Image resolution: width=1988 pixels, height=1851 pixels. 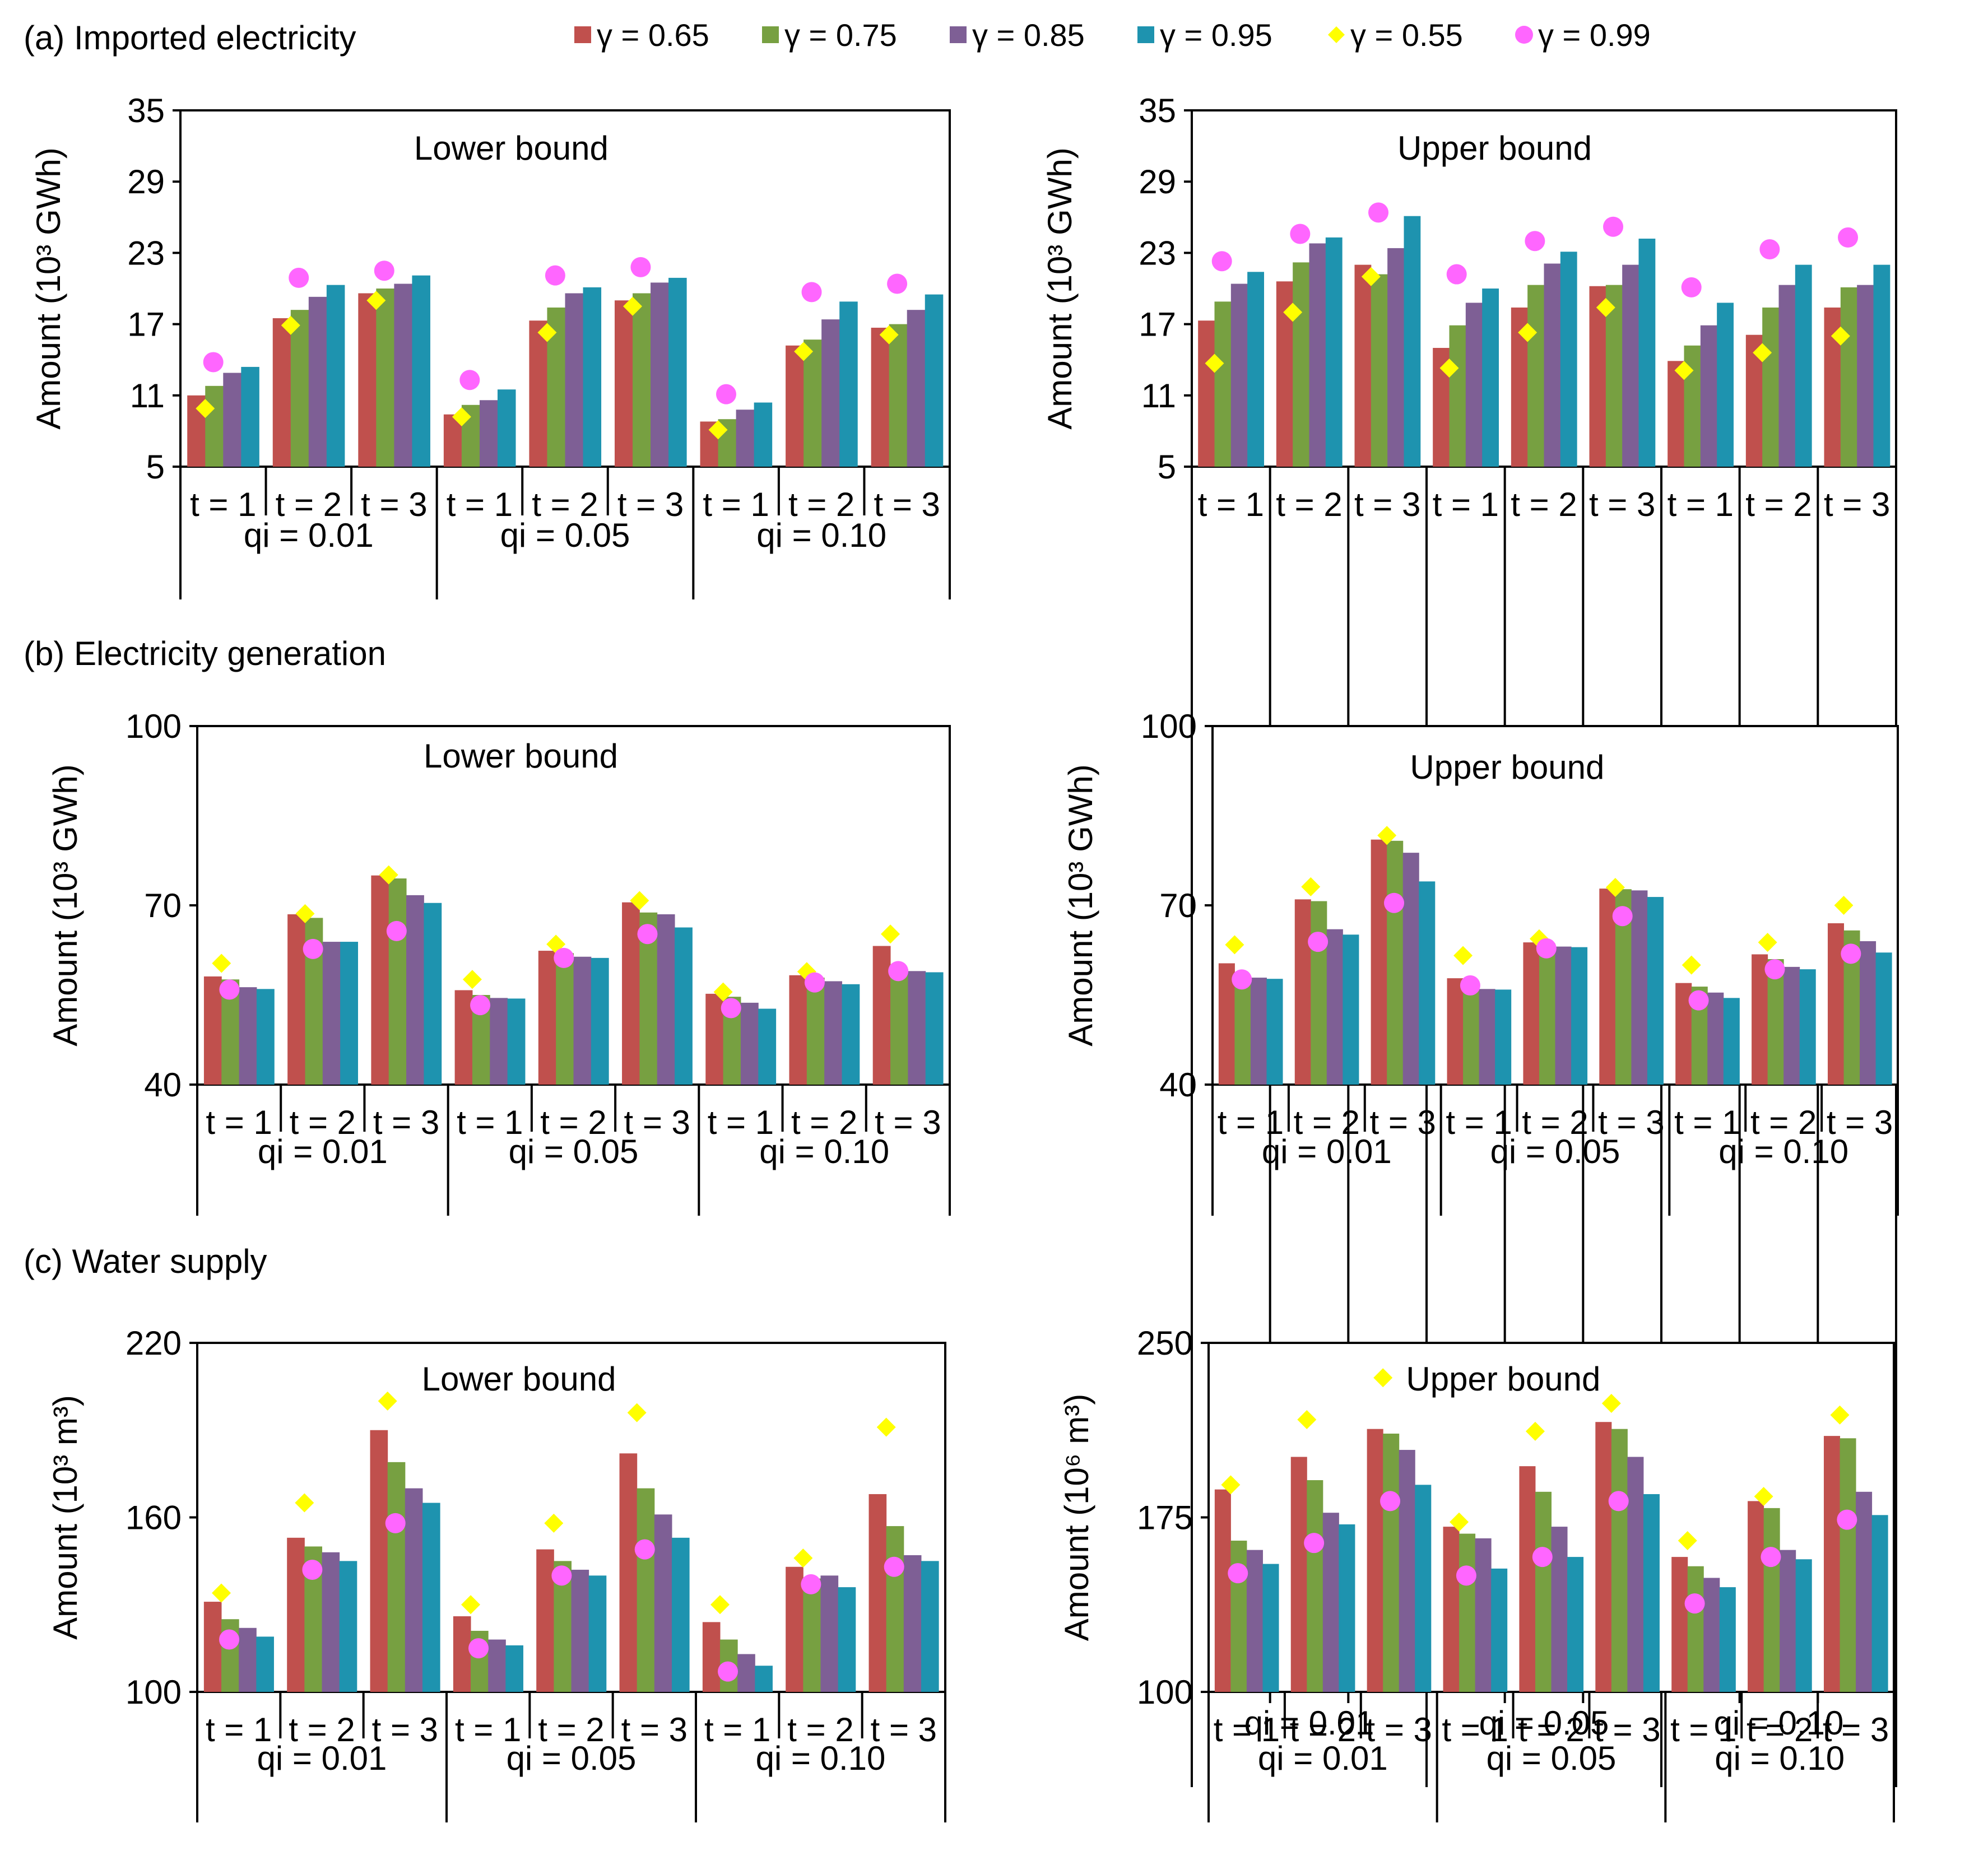 I want to click on y-tick-label: 29, so click(x=1157, y=182).